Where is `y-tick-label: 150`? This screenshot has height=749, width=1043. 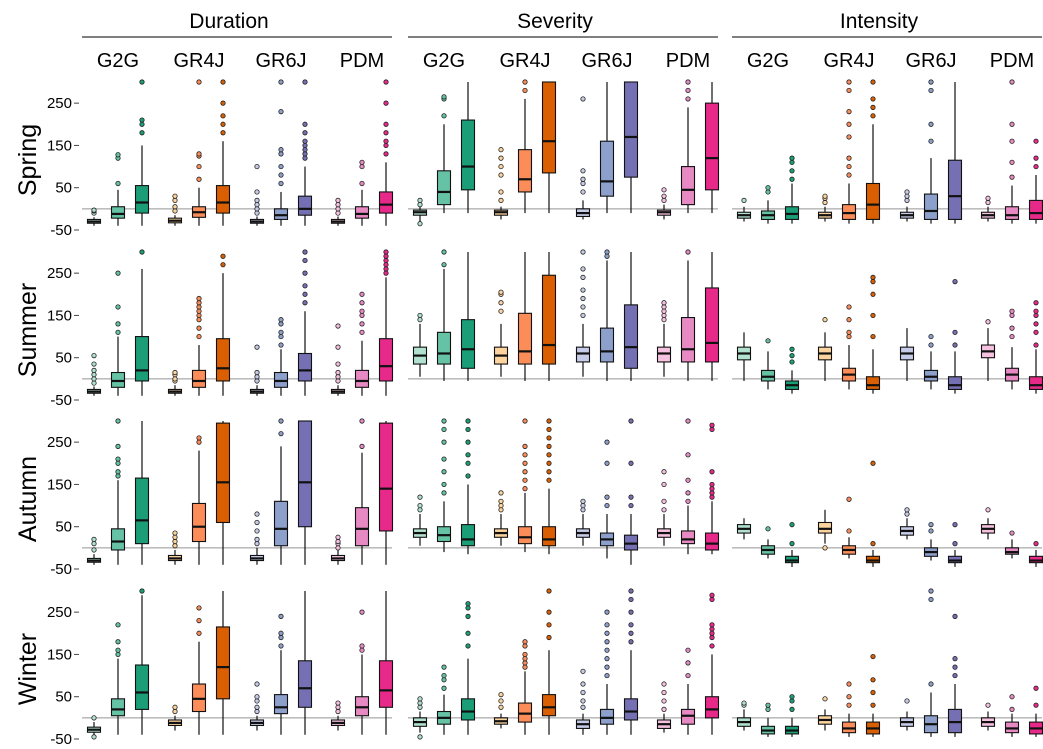
y-tick-label: 150 is located at coordinates (59, 315).